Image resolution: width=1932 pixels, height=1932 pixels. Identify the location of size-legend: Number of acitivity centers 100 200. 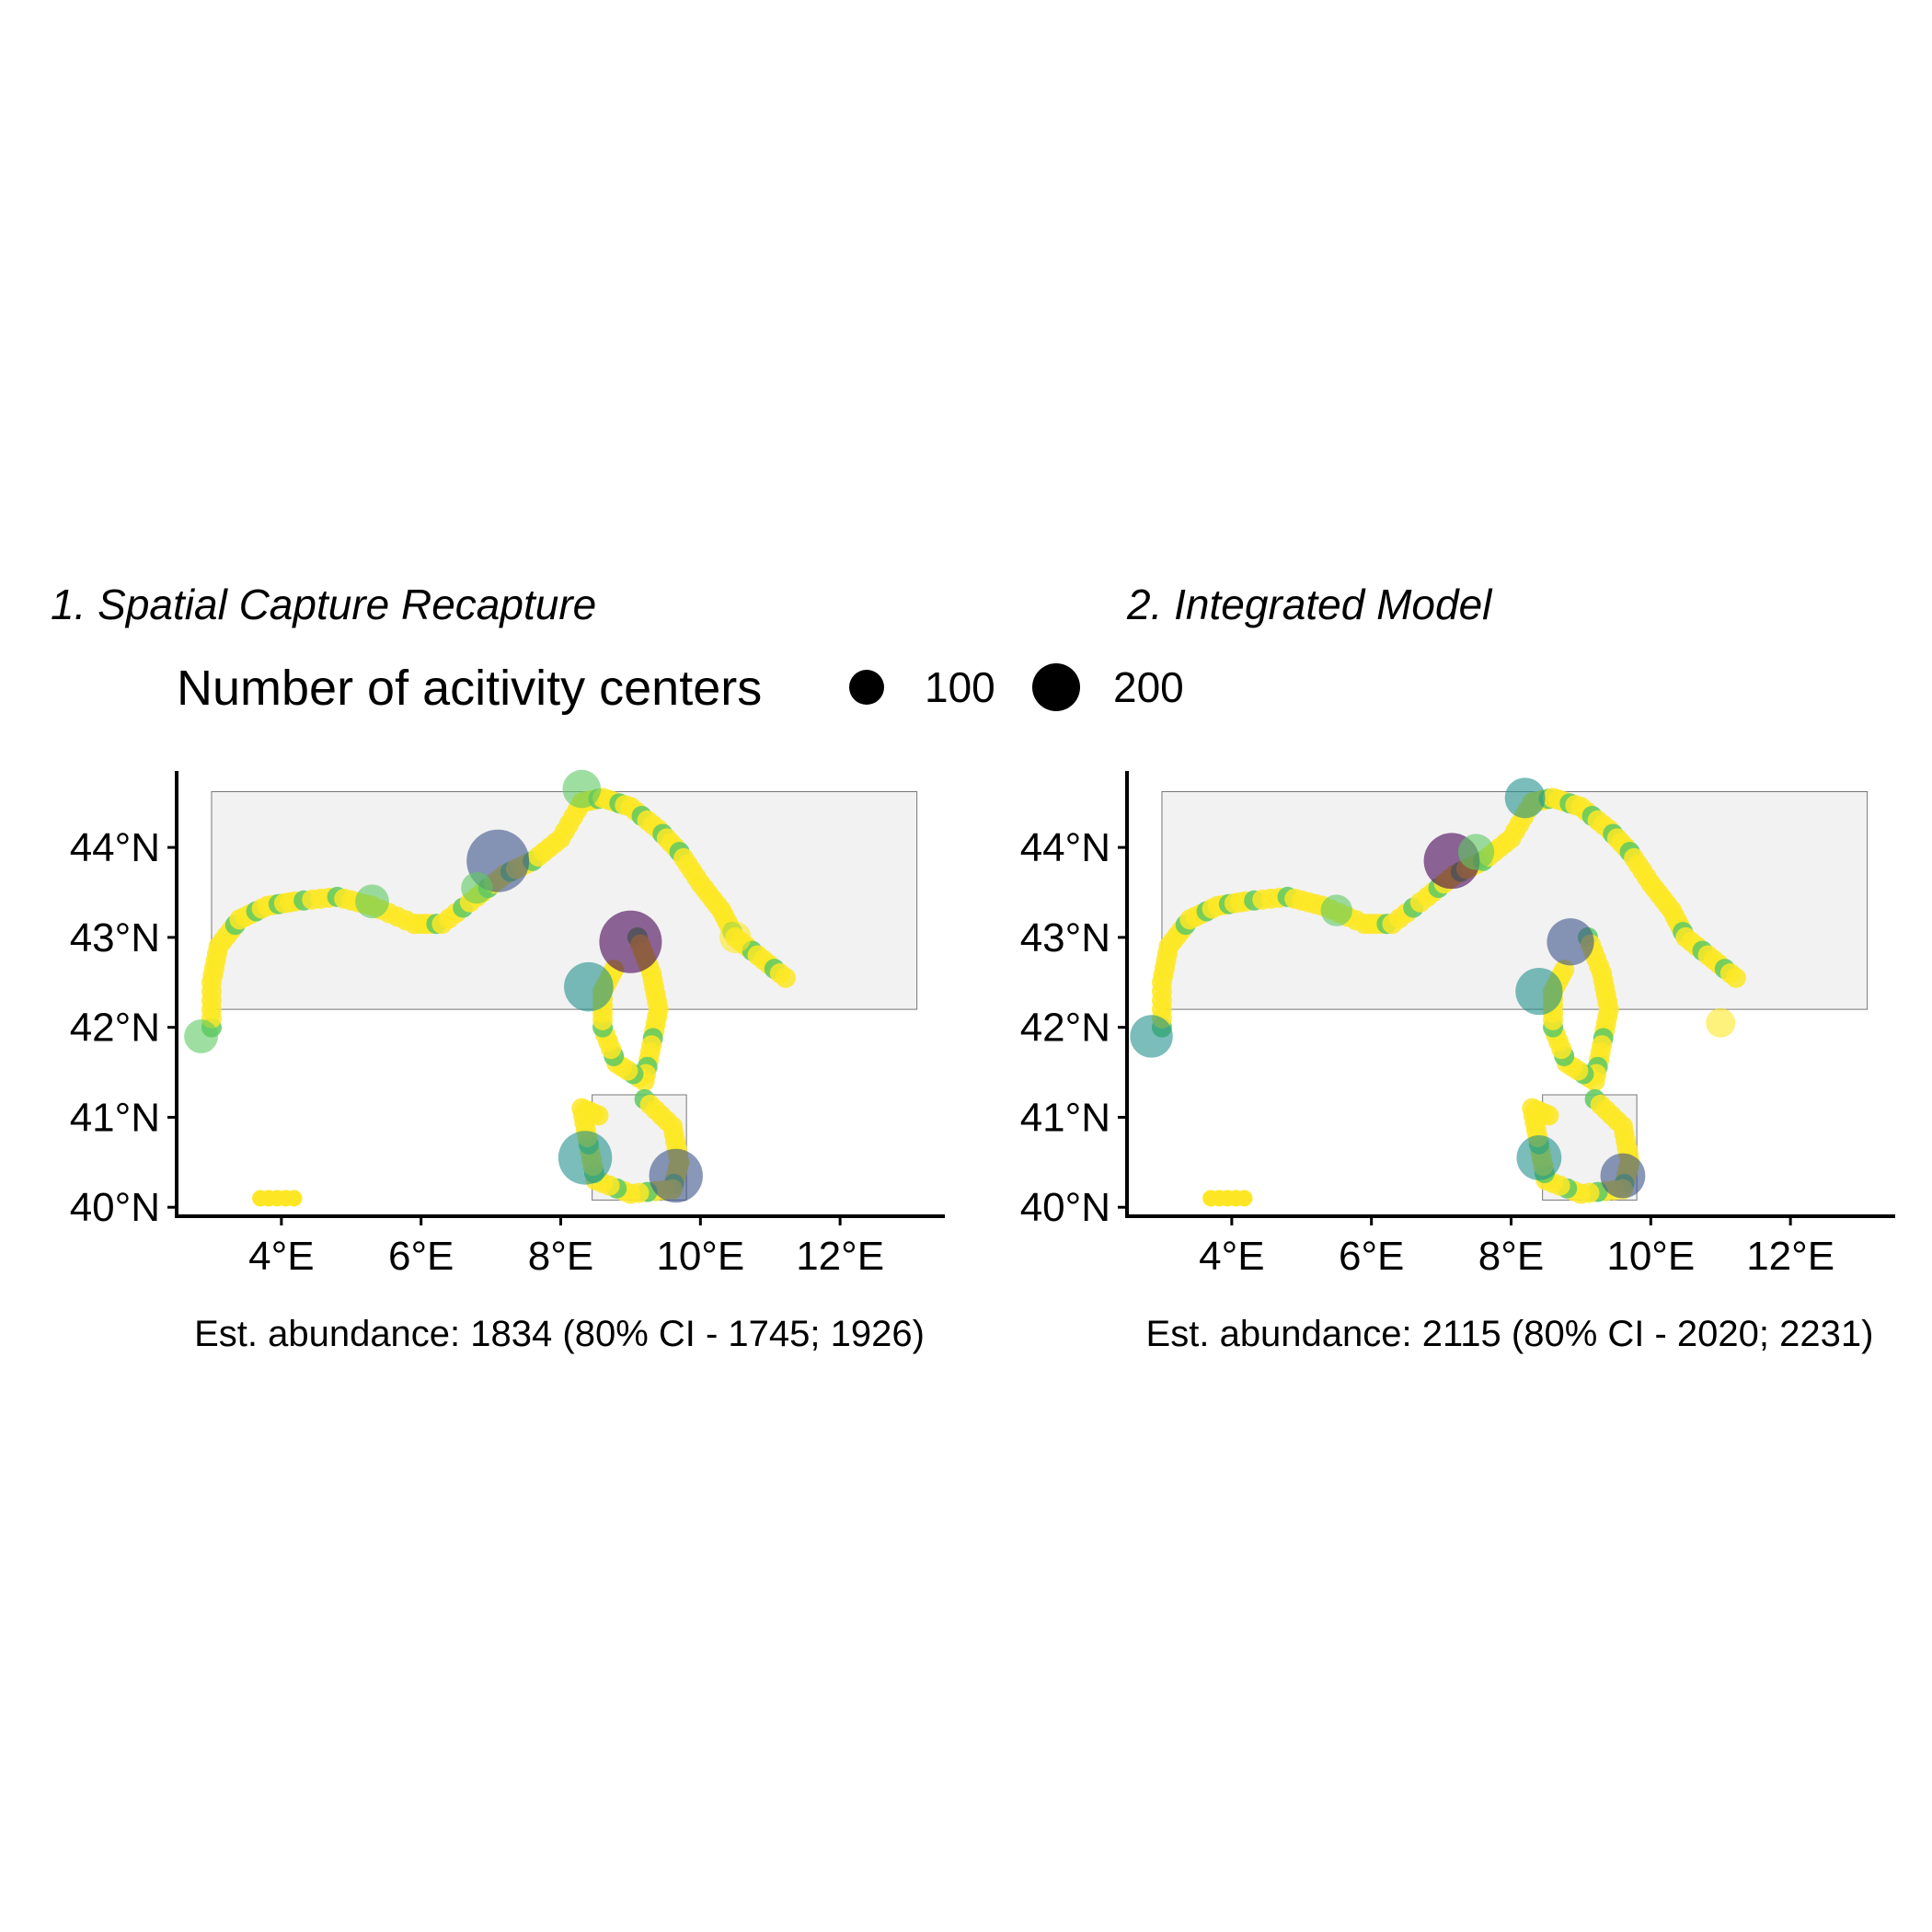
(680, 688).